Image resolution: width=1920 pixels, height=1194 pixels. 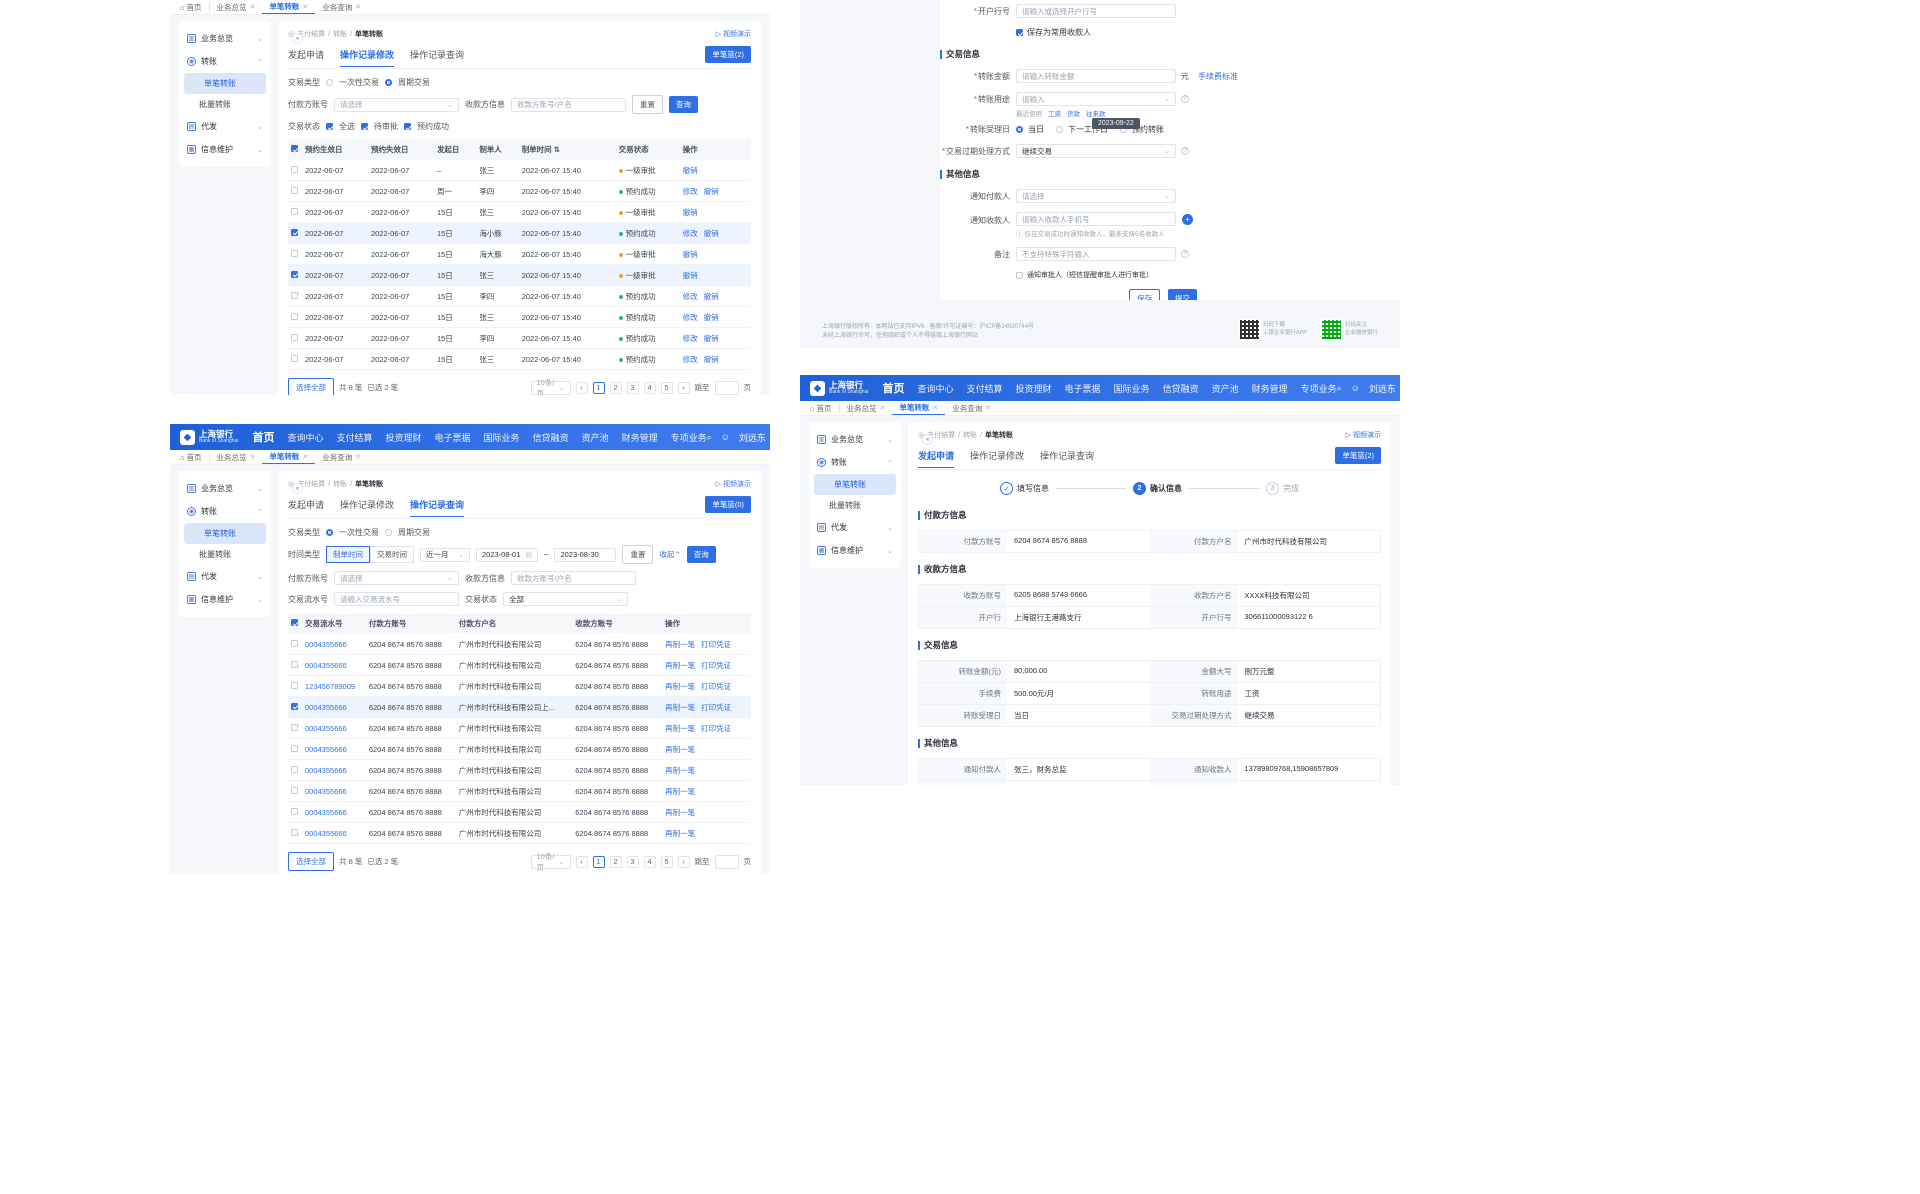 I want to click on nav-query-center: 查询中心, so click(x=935, y=388).